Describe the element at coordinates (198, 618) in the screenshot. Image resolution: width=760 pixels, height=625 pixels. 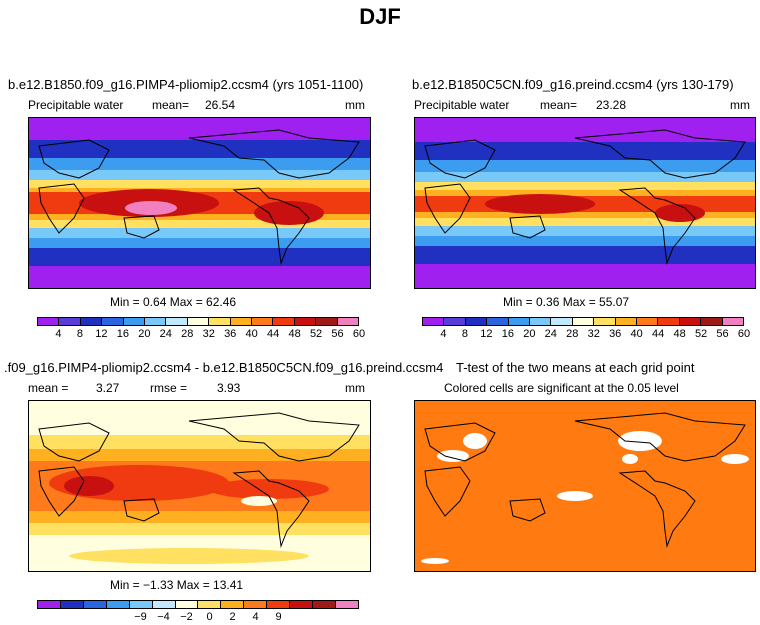
I see `panel-bl-colorbar-ticks: −9 −4 −2 0 2 4 9` at that location.